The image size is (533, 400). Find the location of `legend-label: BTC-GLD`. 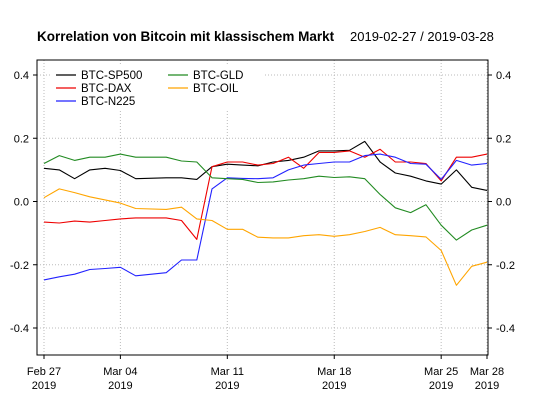

legend-label: BTC-GLD is located at coordinates (218, 76).